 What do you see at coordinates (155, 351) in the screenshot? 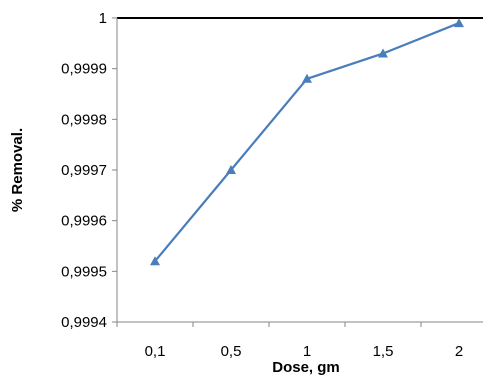
I see `x-tick-label: 0,1` at bounding box center [155, 351].